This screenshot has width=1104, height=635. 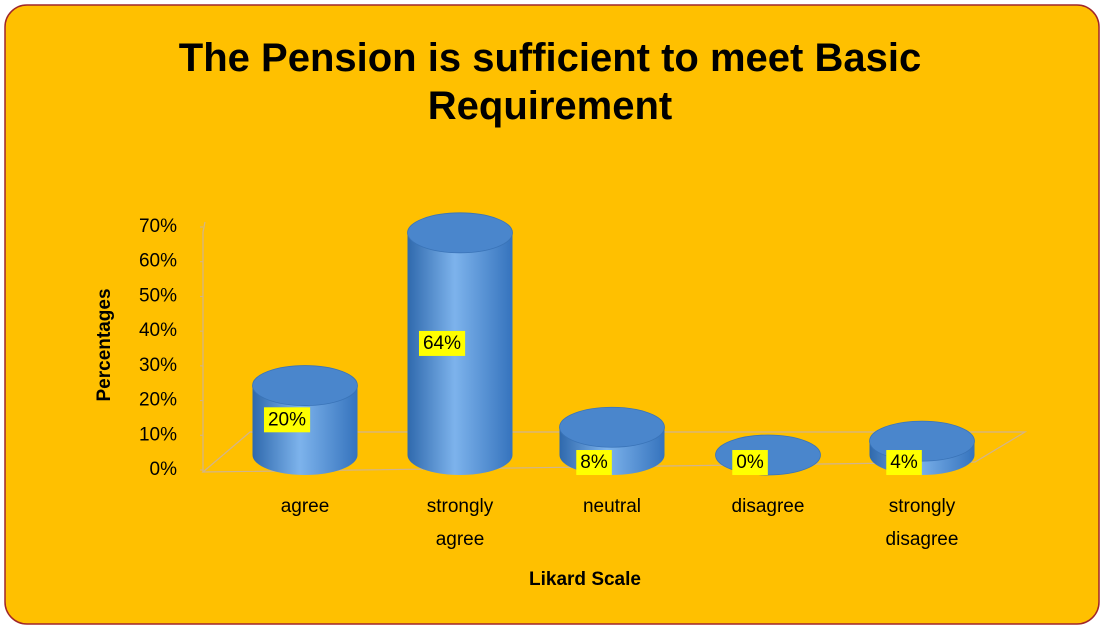 What do you see at coordinates (585, 579) in the screenshot?
I see `x-axis-title: Likard Scale` at bounding box center [585, 579].